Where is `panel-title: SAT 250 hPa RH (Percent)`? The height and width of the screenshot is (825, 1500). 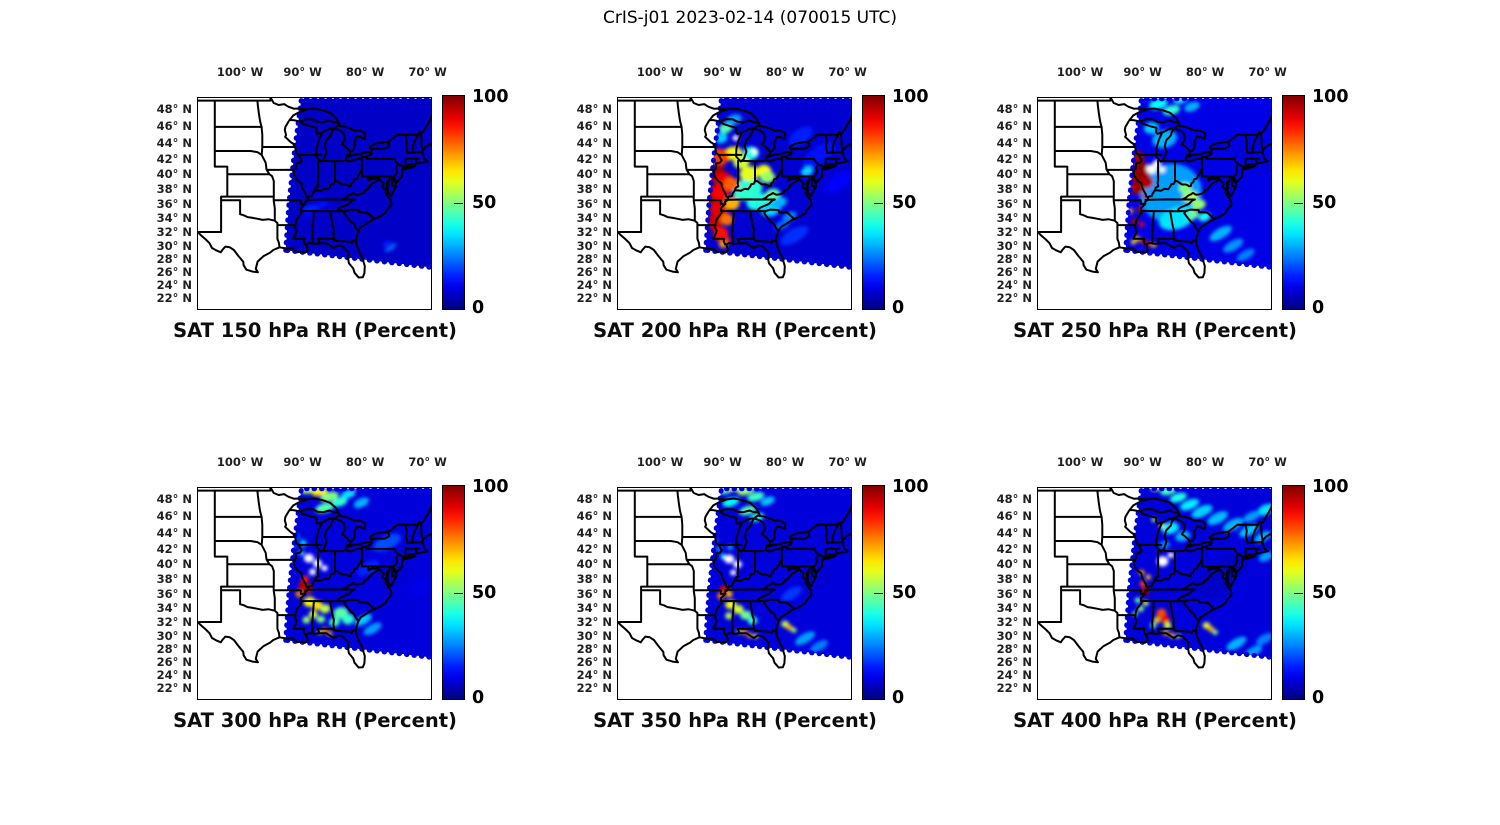
panel-title: SAT 250 hPa RH (Percent) is located at coordinates (1155, 330).